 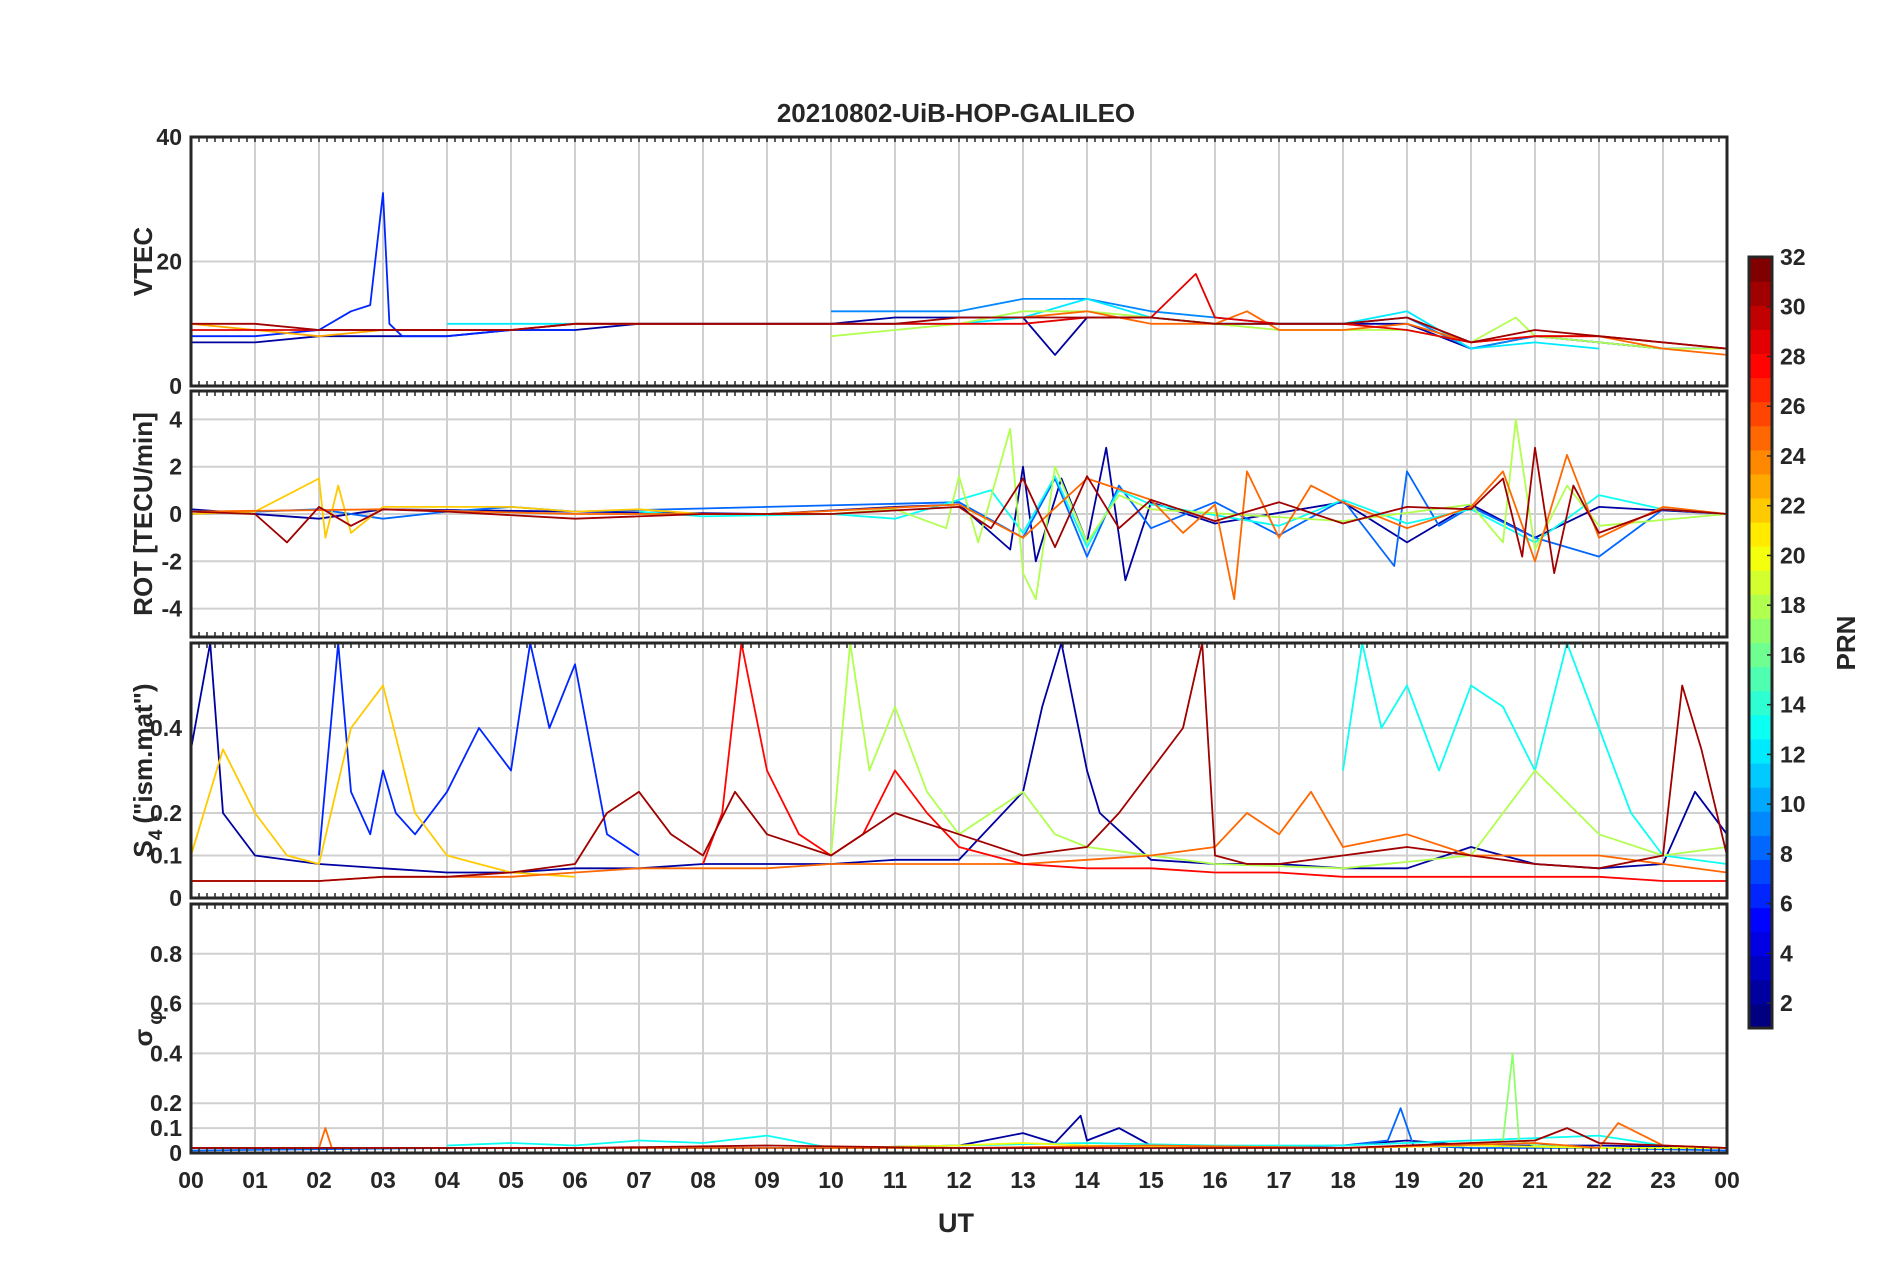 I want to click on y-tick-label: -2, so click(x=172, y=561).